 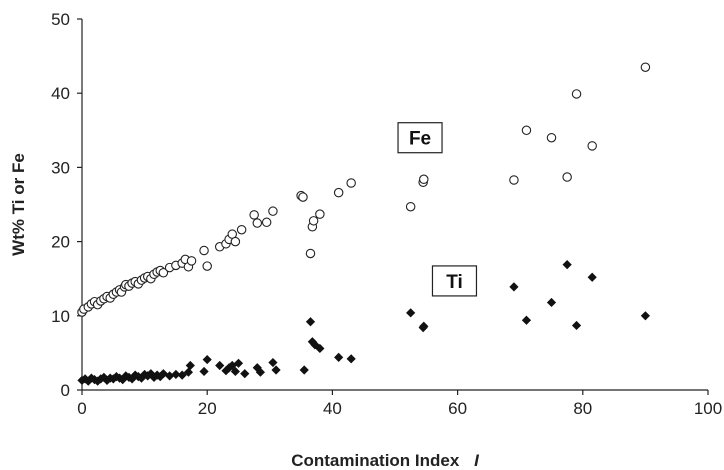 I want to click on x-tick-label: 20, so click(x=207, y=408).